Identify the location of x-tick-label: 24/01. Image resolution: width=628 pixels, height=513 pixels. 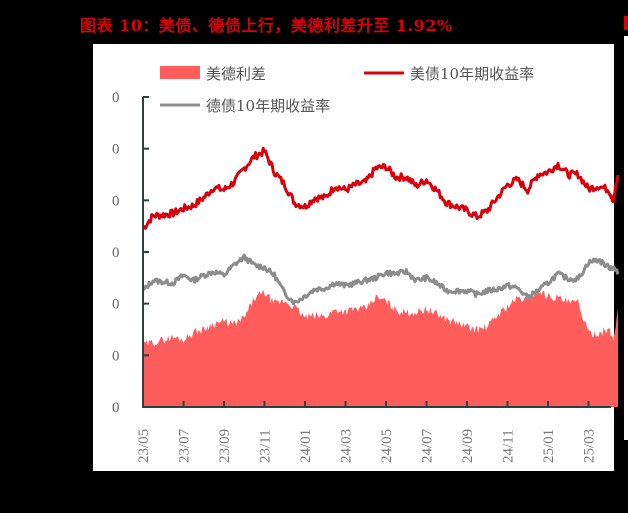
(306, 446).